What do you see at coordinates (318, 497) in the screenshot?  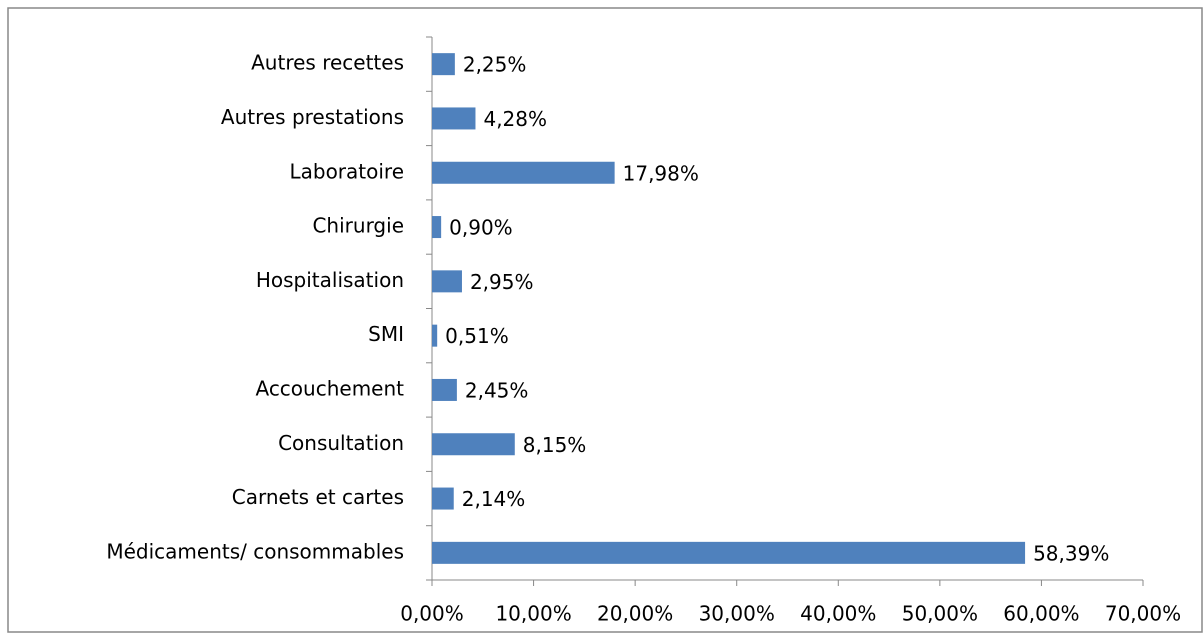 I see `y-tick-label: Carnets et cartes` at bounding box center [318, 497].